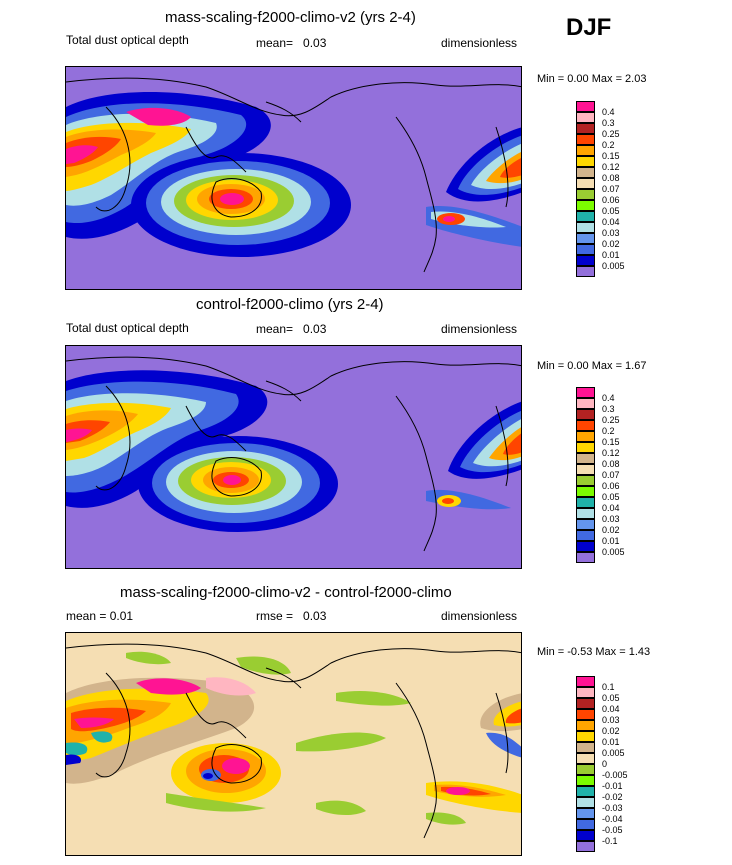  What do you see at coordinates (611, 233) in the screenshot?
I see `panel-1-colorbar-label: 0.03` at bounding box center [611, 233].